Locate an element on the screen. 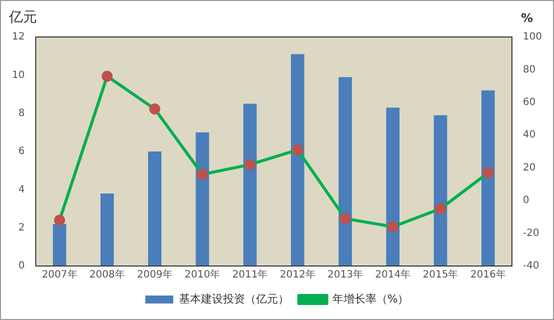 This screenshot has height=320, width=554. x-tick-label: 2009年 is located at coordinates (154, 274).